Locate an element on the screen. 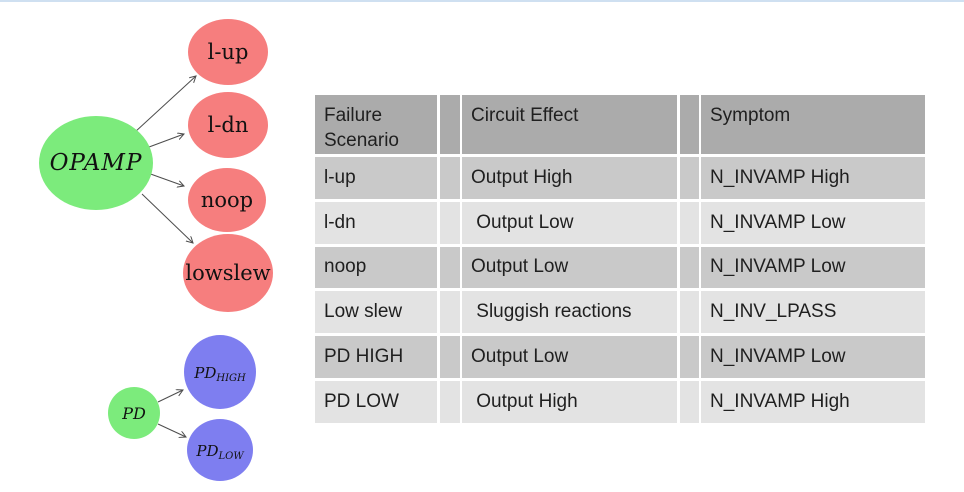  node-label-noop: noop is located at coordinates (227, 200).